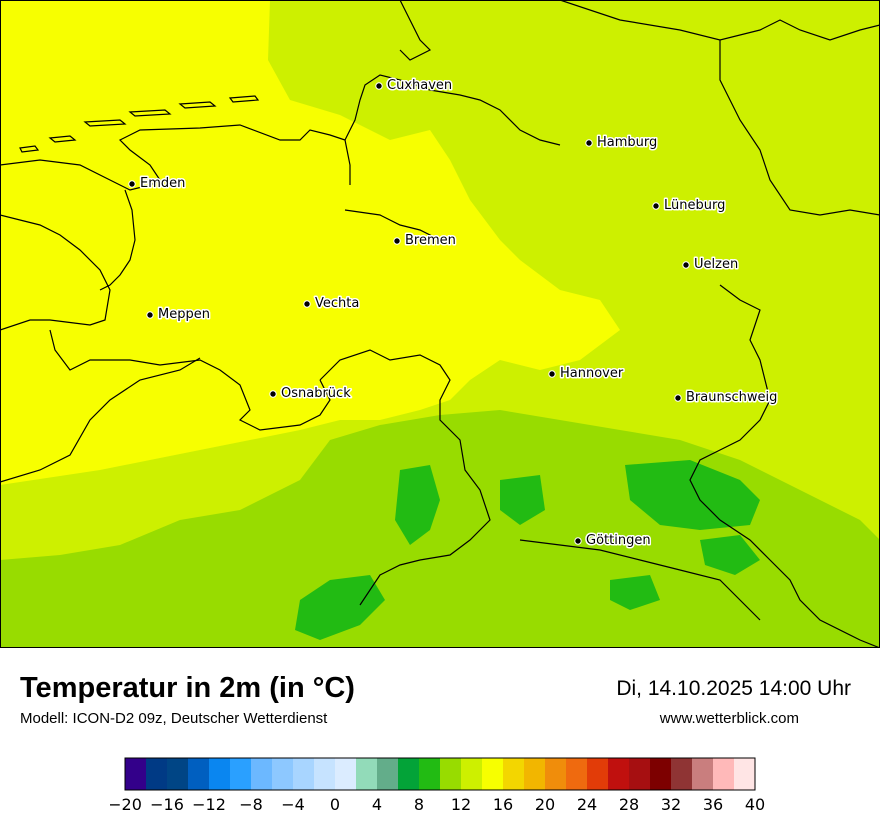 The height and width of the screenshot is (830, 880). I want to click on forecast-datetime: Di, 14.10.2025 14:00 Uhr, so click(733, 688).